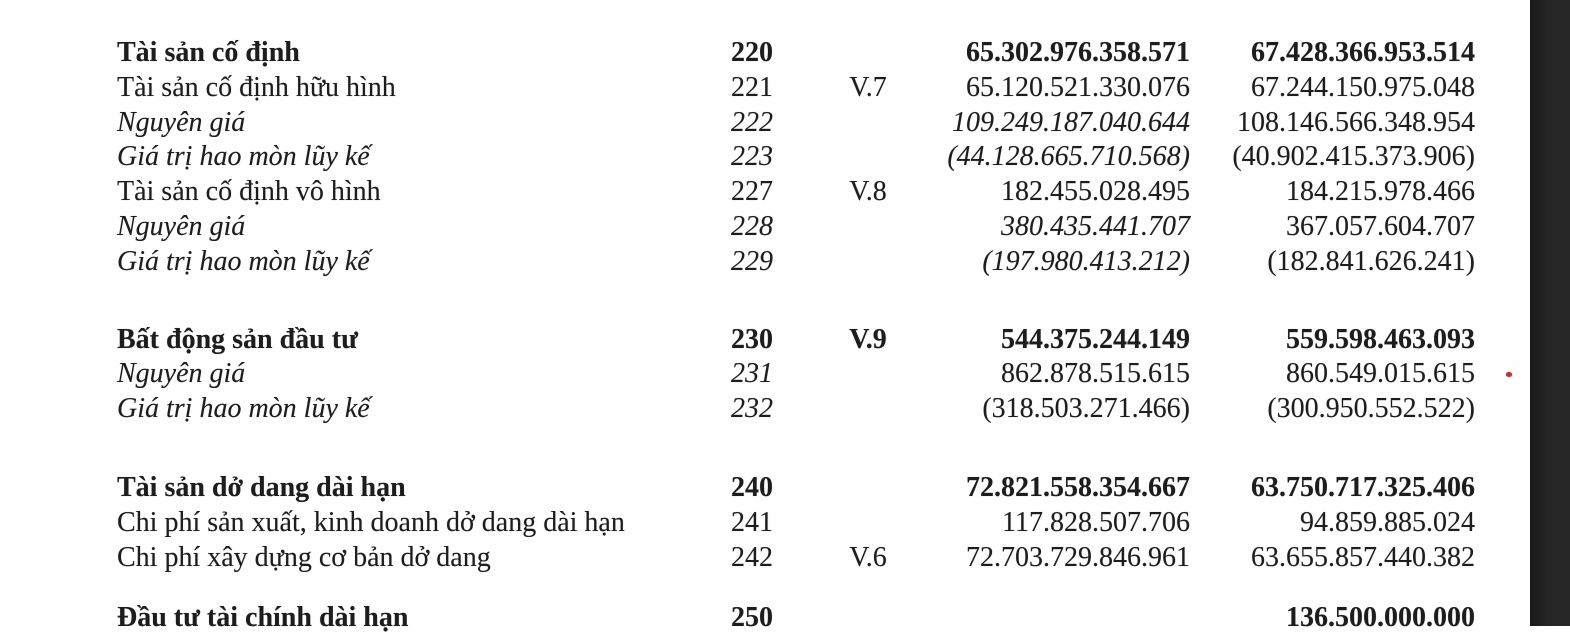  Describe the element at coordinates (1078, 557) in the screenshot. I see `row-value-current-year: 72.703.729.846.961` at that location.